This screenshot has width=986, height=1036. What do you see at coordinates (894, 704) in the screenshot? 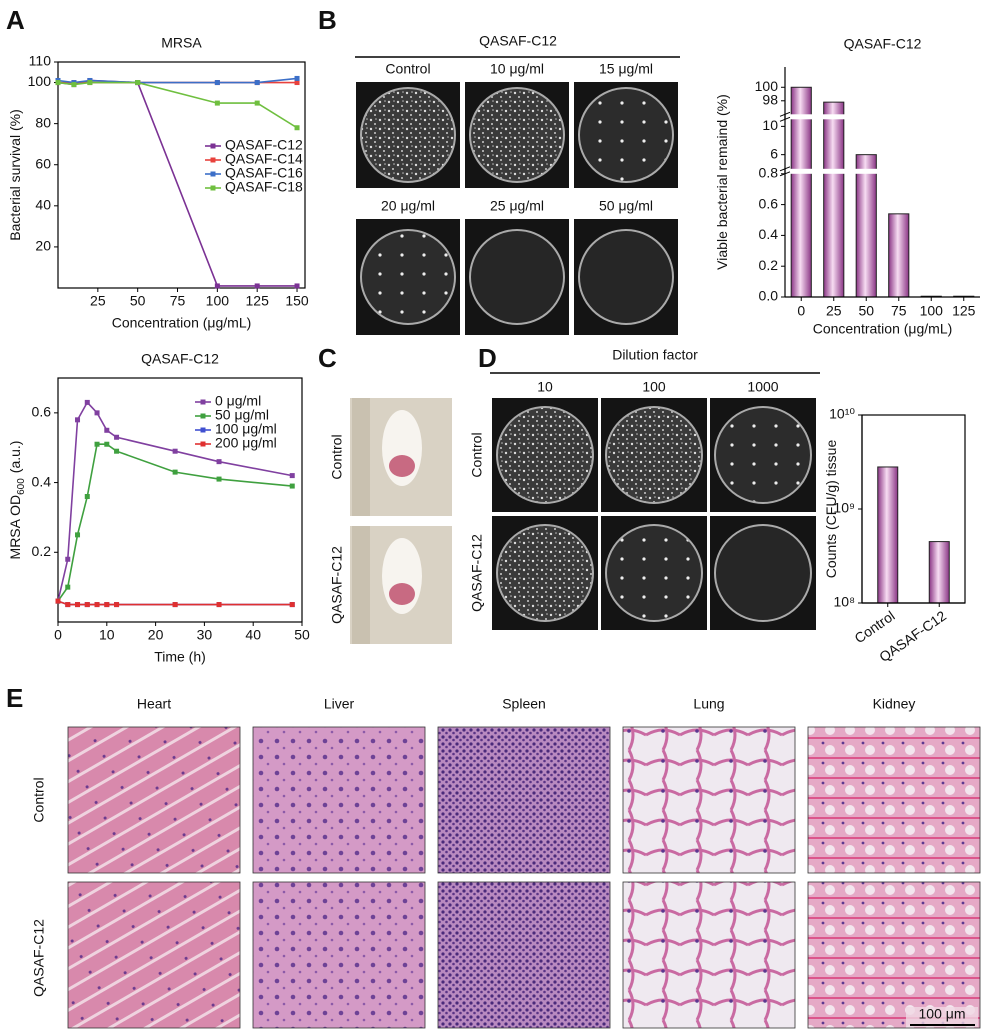
I see `column-label: Kidney` at bounding box center [894, 704].